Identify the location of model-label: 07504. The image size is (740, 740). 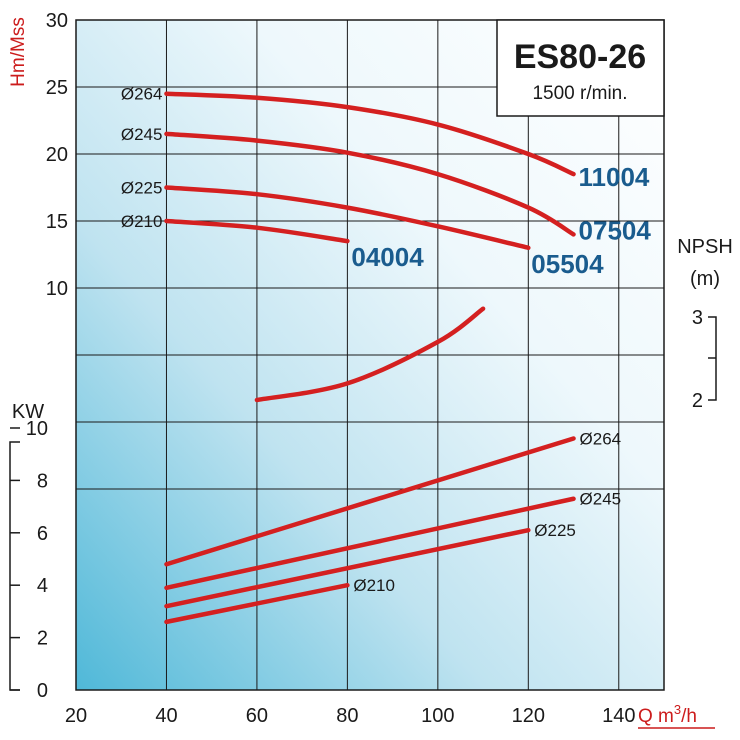
(615, 230).